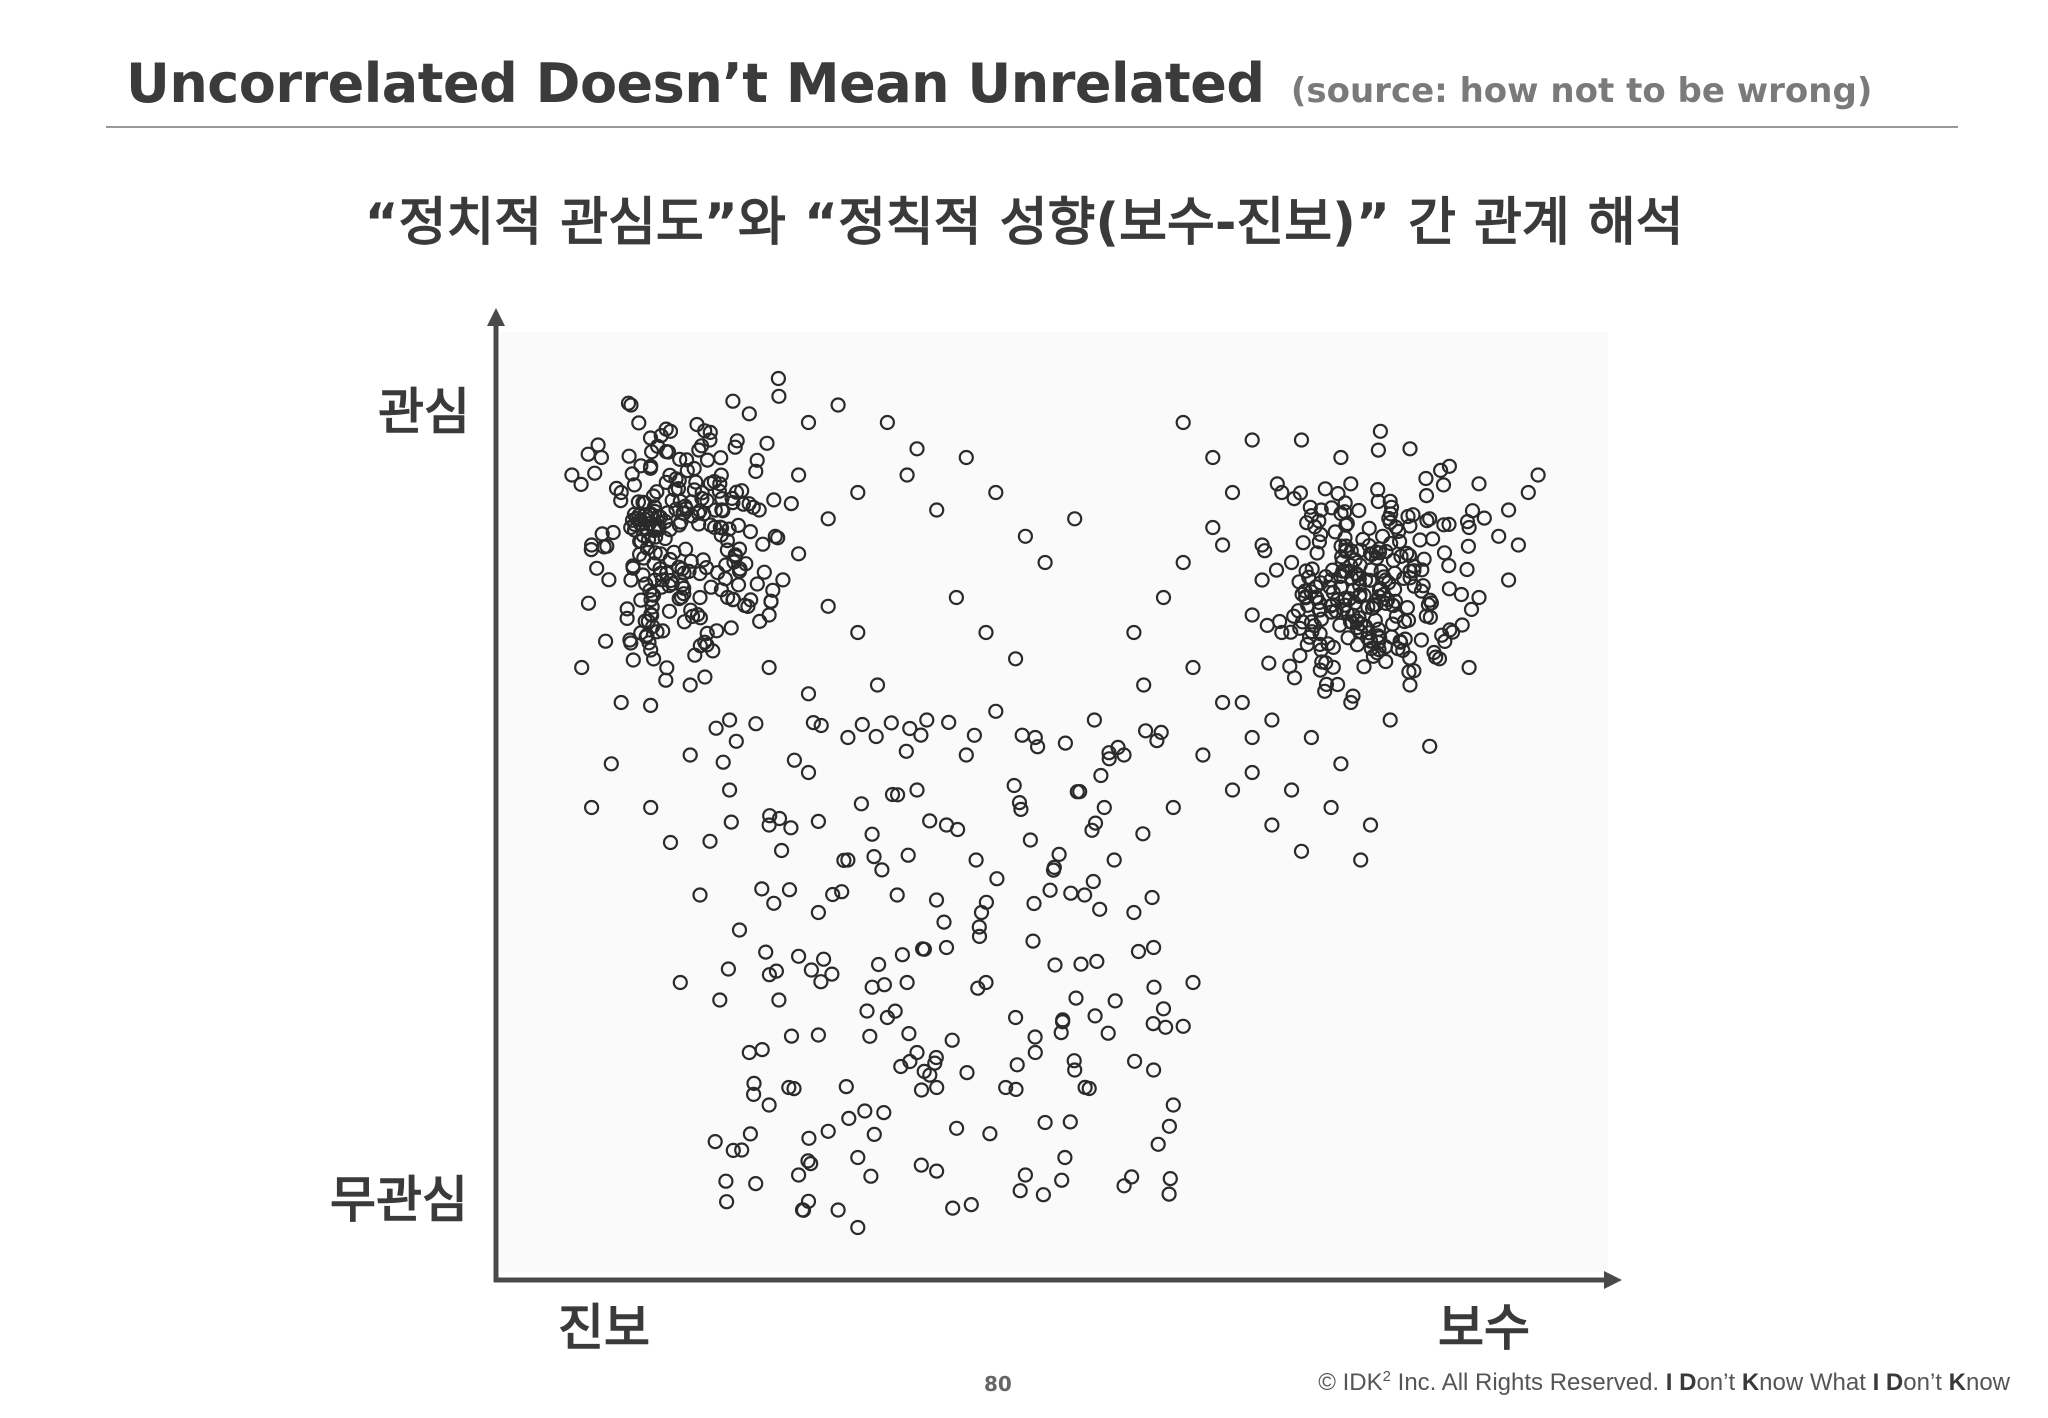 The height and width of the screenshot is (1418, 2048). Describe the element at coordinates (1669, 1382) in the screenshot. I see `tagline-segment: I` at that location.